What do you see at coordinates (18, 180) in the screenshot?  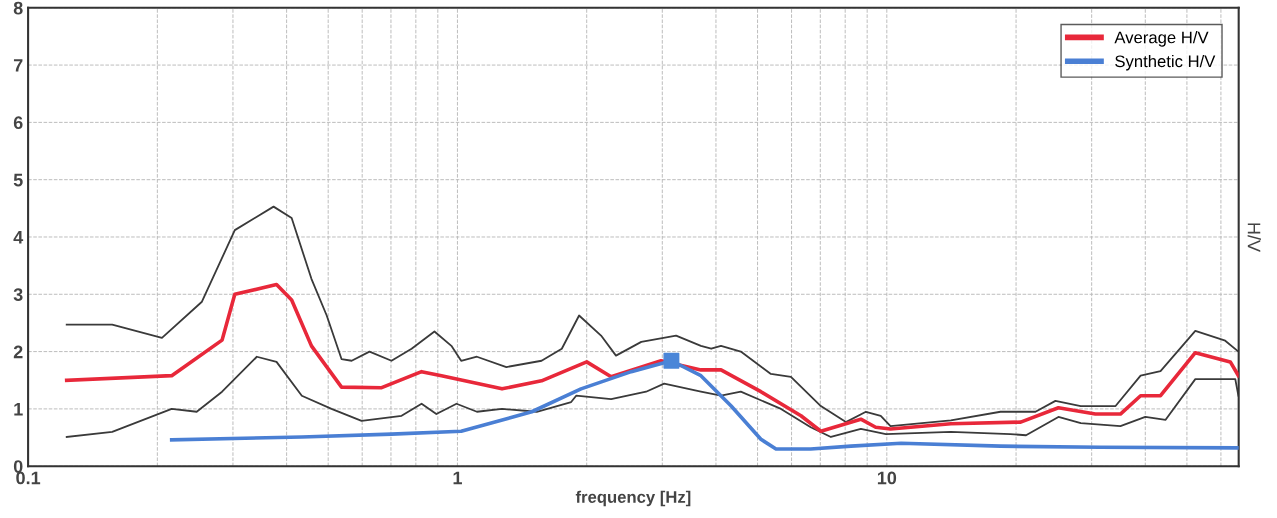 I see `y-tick-label: 5` at bounding box center [18, 180].